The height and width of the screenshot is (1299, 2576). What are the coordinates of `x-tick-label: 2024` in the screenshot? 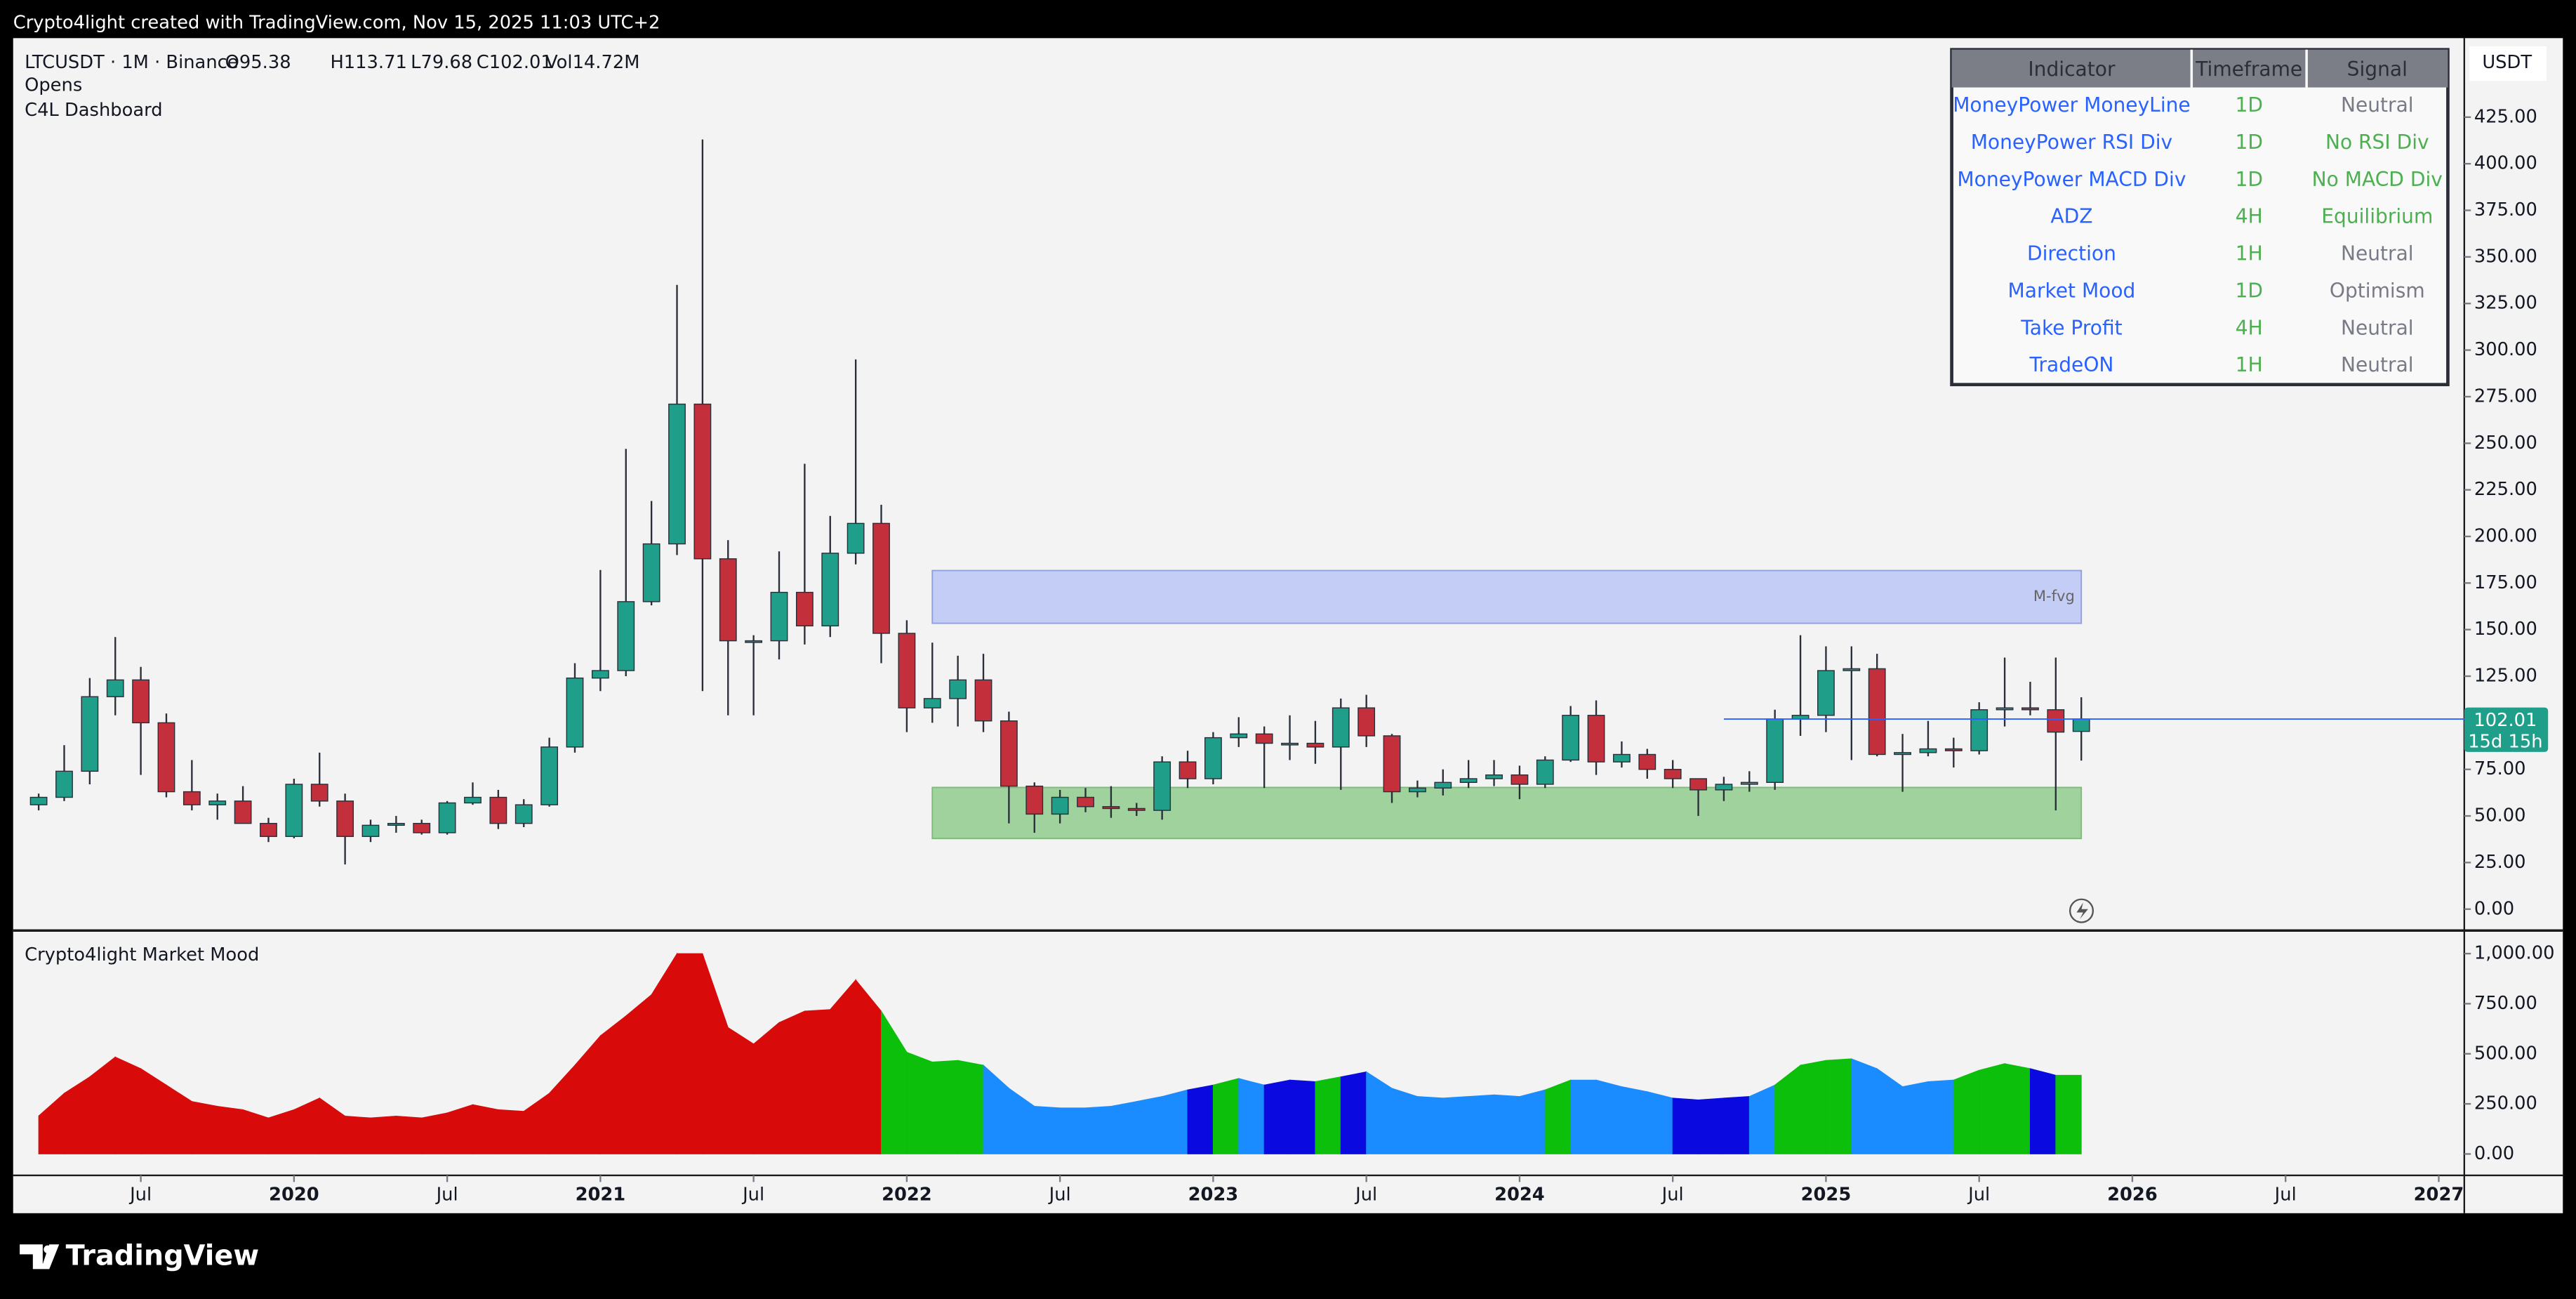 It's located at (1520, 1196).